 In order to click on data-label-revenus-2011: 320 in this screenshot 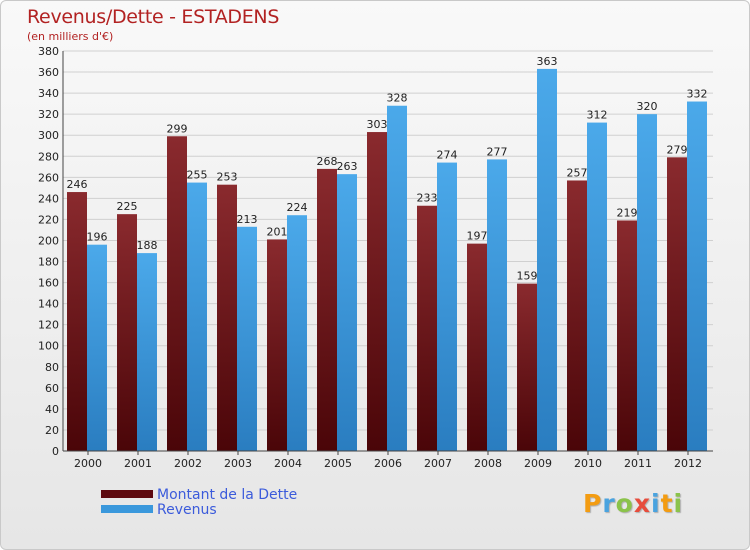, I will do `click(647, 106)`.